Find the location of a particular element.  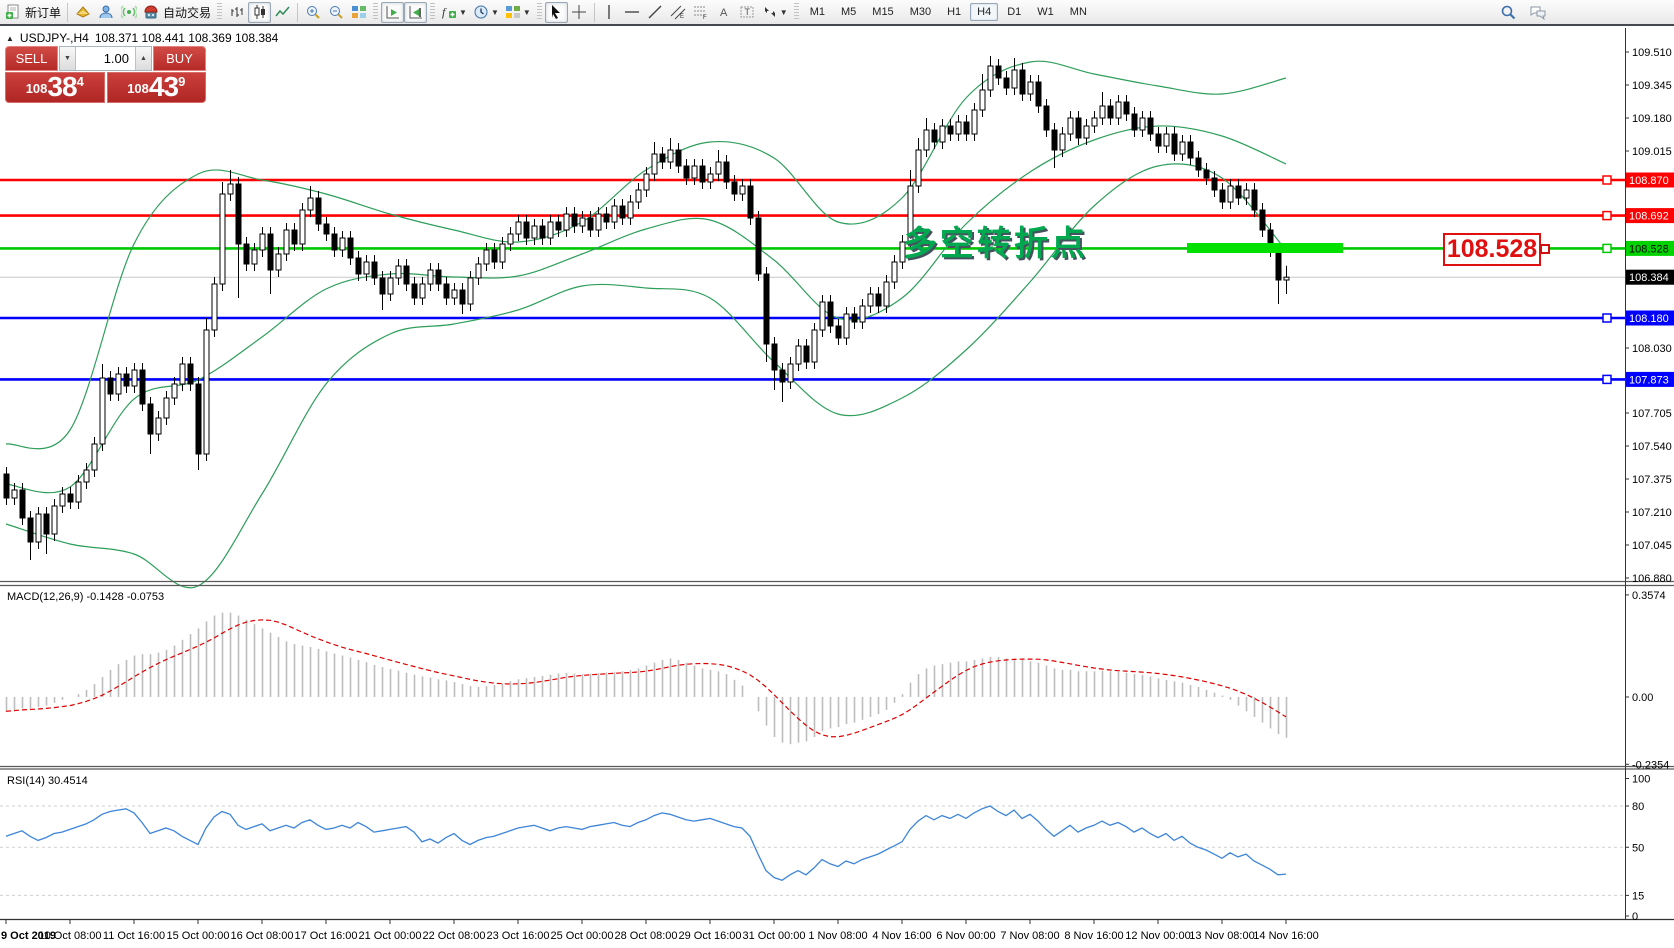

community-person-icon is located at coordinates (106, 12).